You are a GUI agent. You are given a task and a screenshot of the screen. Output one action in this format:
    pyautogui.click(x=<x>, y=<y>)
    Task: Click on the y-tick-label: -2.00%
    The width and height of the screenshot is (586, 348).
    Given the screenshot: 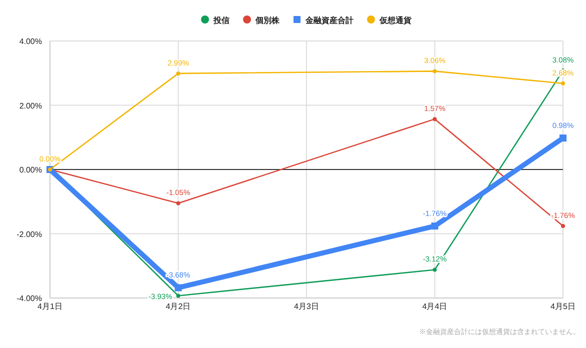 What is the action you would take?
    pyautogui.click(x=29, y=234)
    